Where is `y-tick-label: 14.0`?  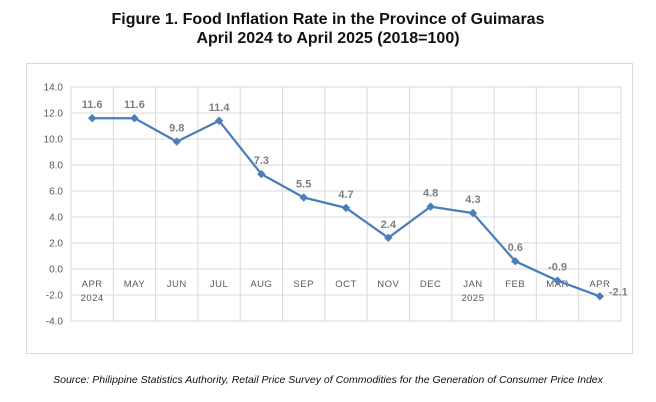
y-tick-label: 14.0 is located at coordinates (54, 88).